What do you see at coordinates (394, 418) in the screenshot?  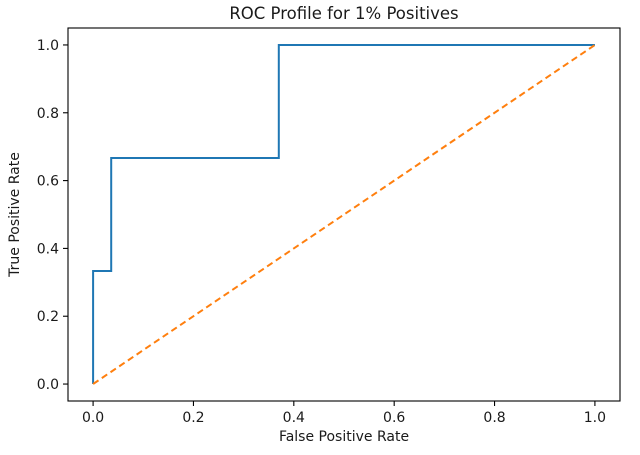 I see `x-tick-label: 0.6` at bounding box center [394, 418].